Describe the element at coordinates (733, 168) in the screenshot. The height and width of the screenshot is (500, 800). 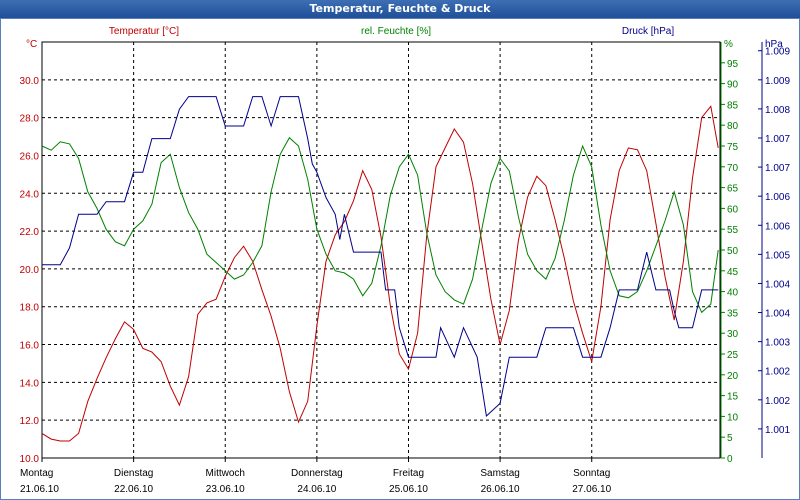
I see `humidity-tick-label: 70` at that location.